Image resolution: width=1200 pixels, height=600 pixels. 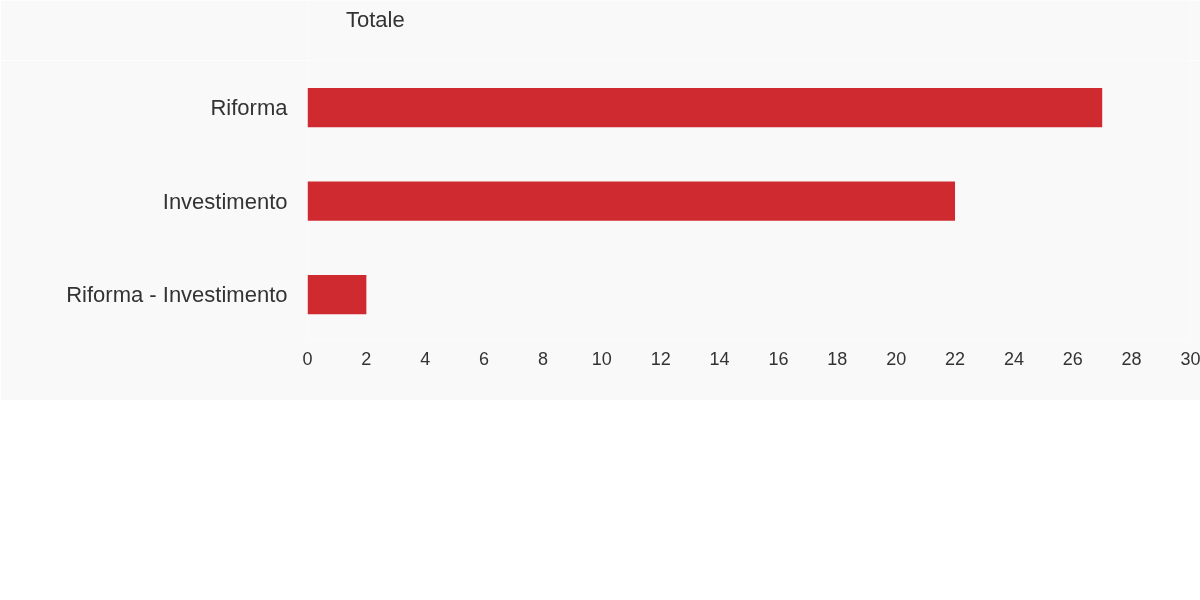 What do you see at coordinates (896, 358) in the screenshot?
I see `x-tick-label: 20` at bounding box center [896, 358].